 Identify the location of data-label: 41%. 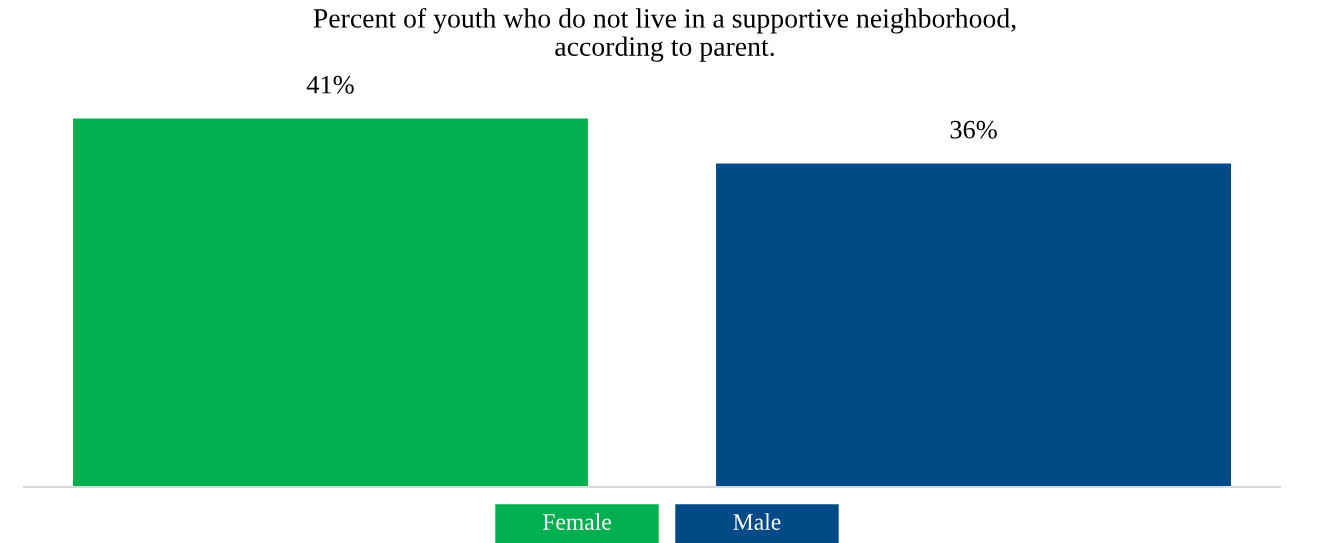
(330, 84).